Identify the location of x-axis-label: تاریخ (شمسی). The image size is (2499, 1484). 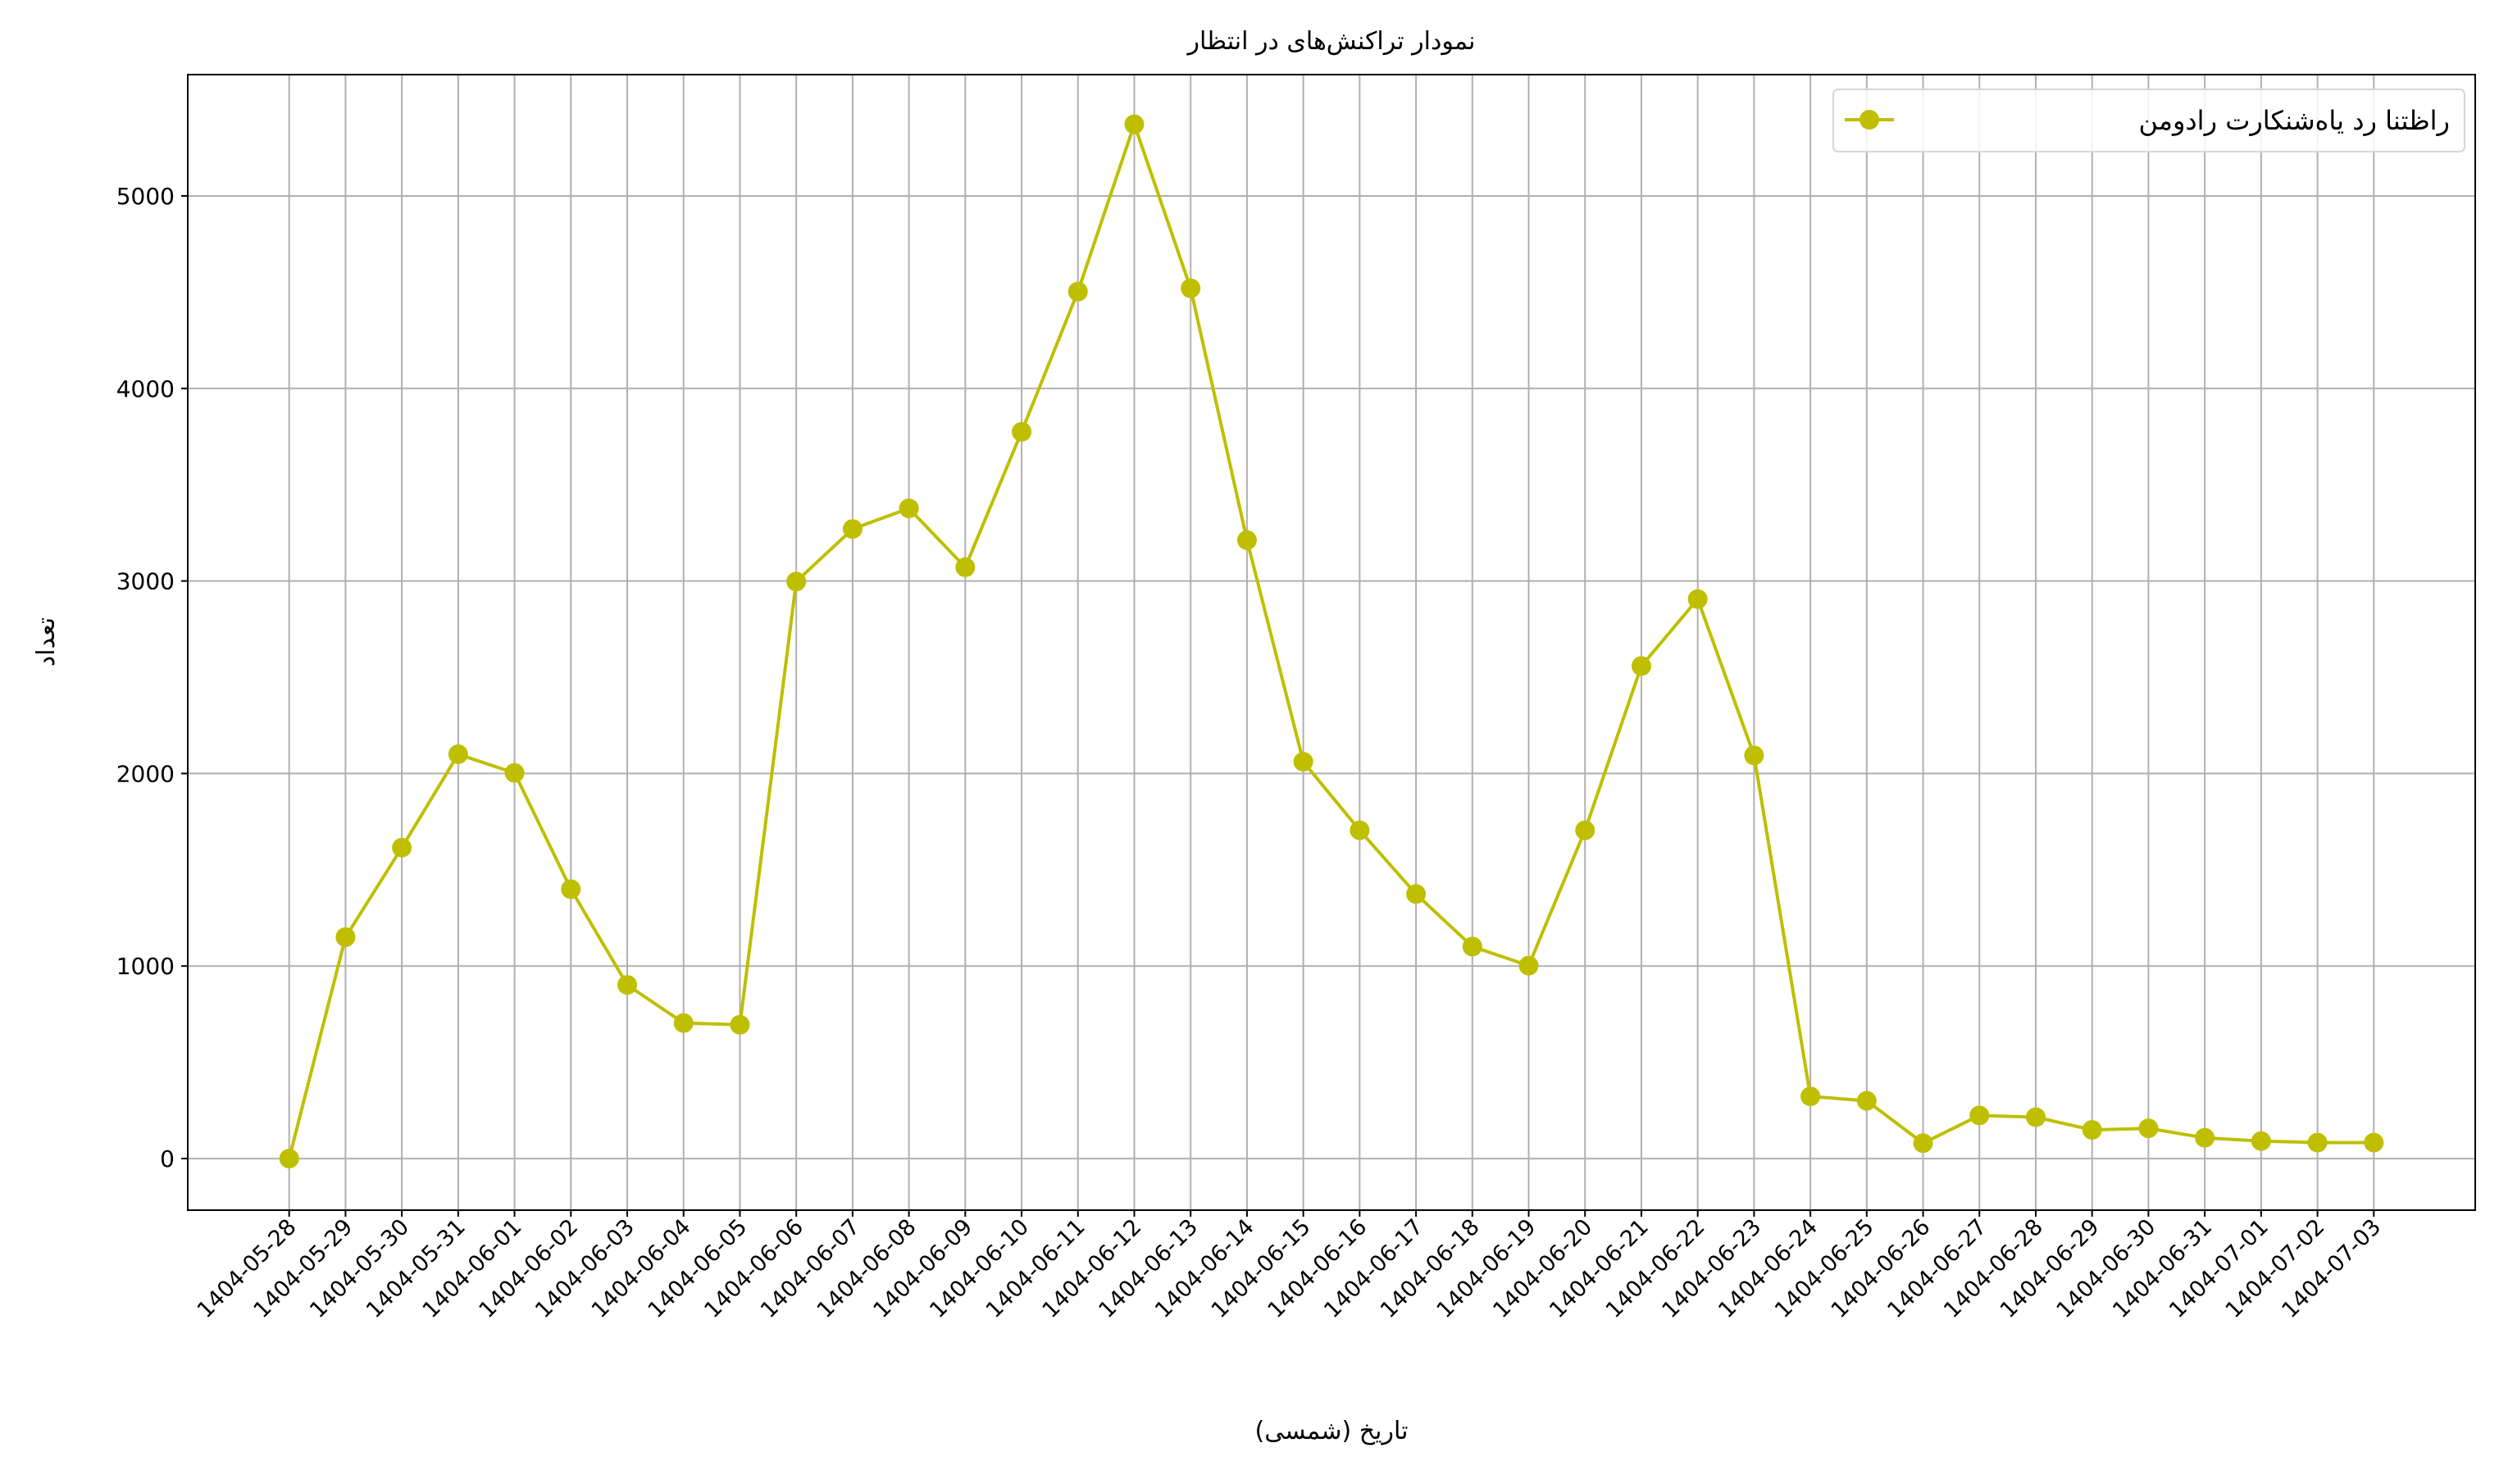
(1332, 1431).